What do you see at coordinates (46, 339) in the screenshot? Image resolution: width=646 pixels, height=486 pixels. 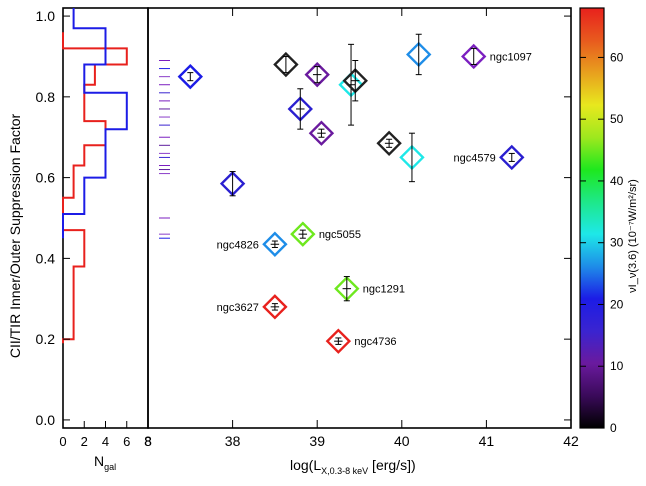 I see `y-tick-label: 0.2` at bounding box center [46, 339].